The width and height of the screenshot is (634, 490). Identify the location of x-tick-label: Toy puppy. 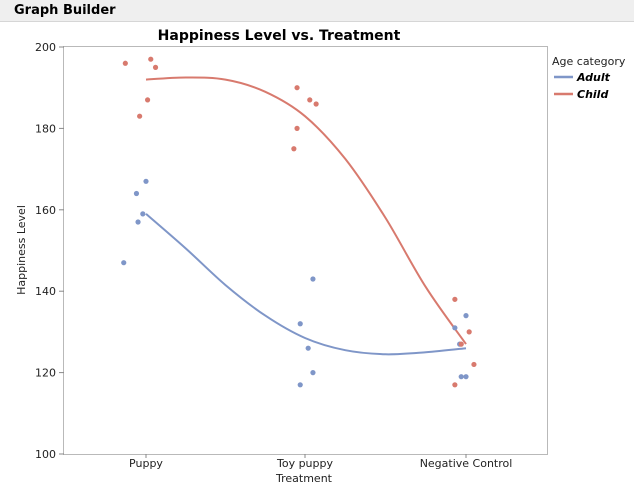
(305, 463).